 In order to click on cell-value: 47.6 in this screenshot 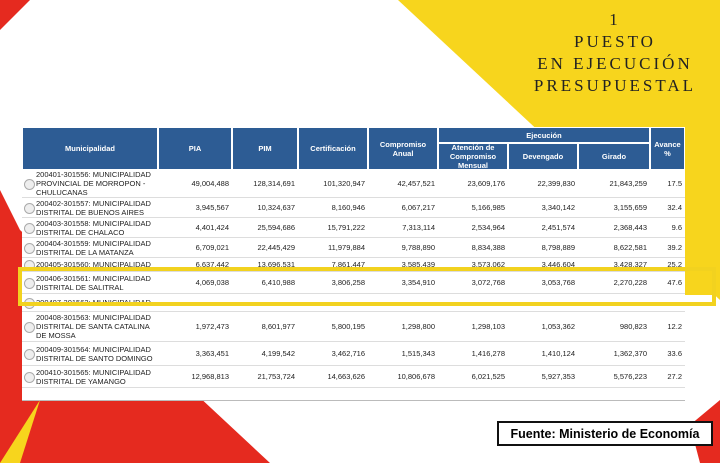, I will do `click(674, 282)`.